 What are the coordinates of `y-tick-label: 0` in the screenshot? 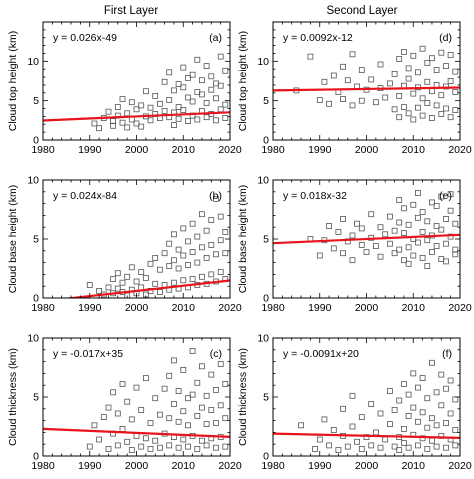 It's located at (266, 457).